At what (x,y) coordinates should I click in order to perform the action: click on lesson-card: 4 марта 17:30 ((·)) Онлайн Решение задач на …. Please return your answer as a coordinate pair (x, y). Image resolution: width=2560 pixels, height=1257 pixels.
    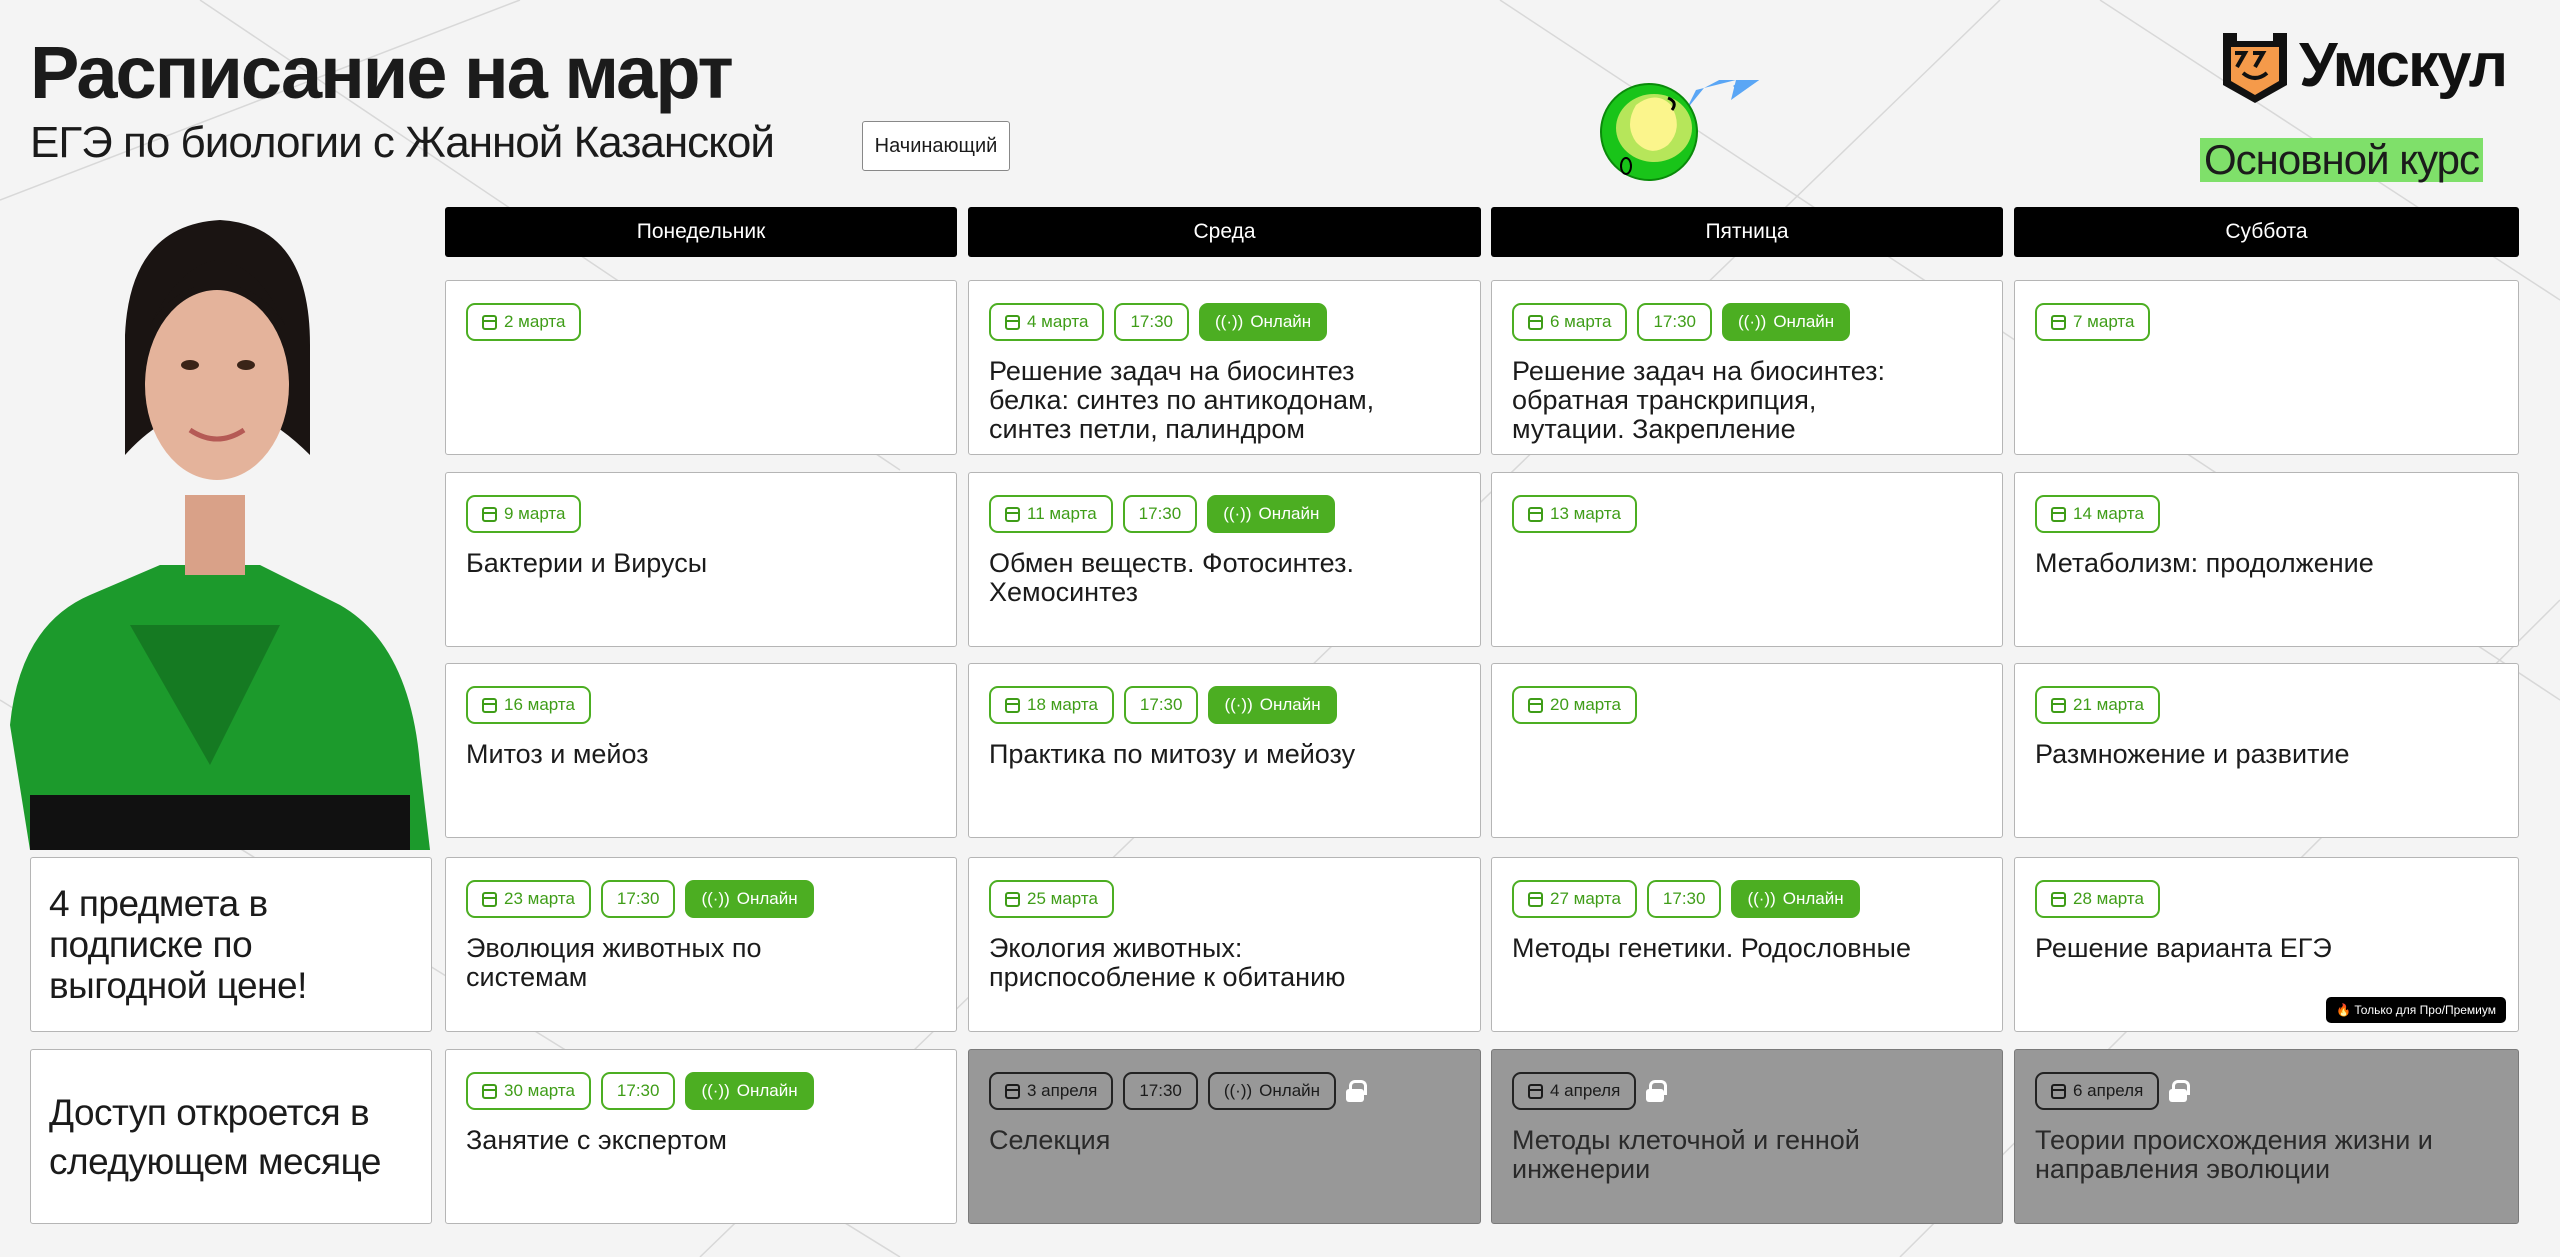
    Looking at the image, I should click on (1224, 367).